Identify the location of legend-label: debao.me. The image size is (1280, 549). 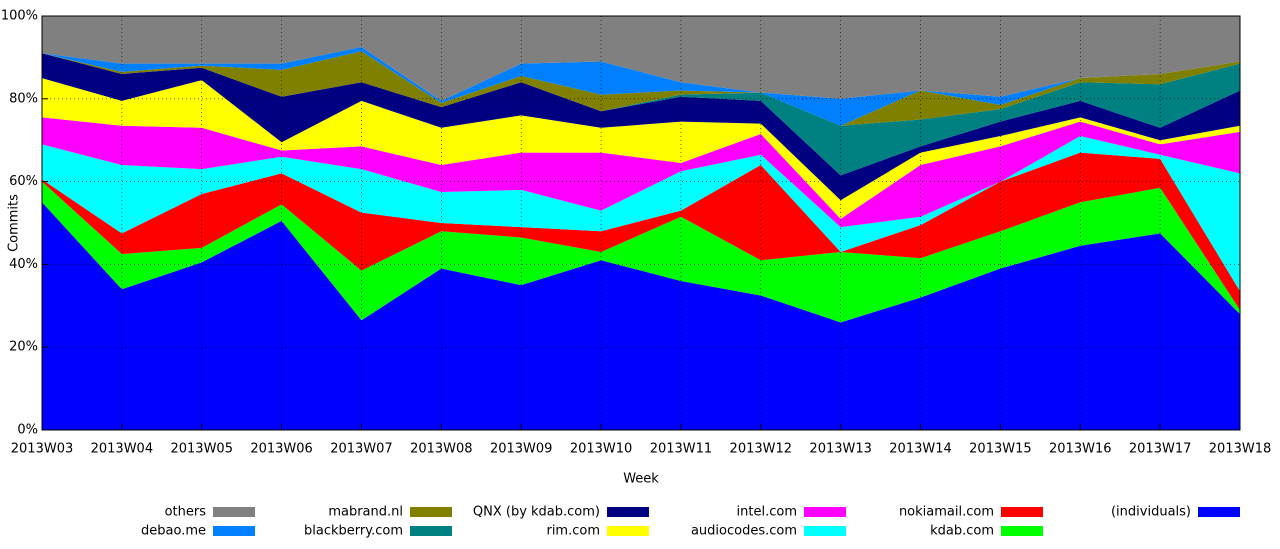
(173, 531).